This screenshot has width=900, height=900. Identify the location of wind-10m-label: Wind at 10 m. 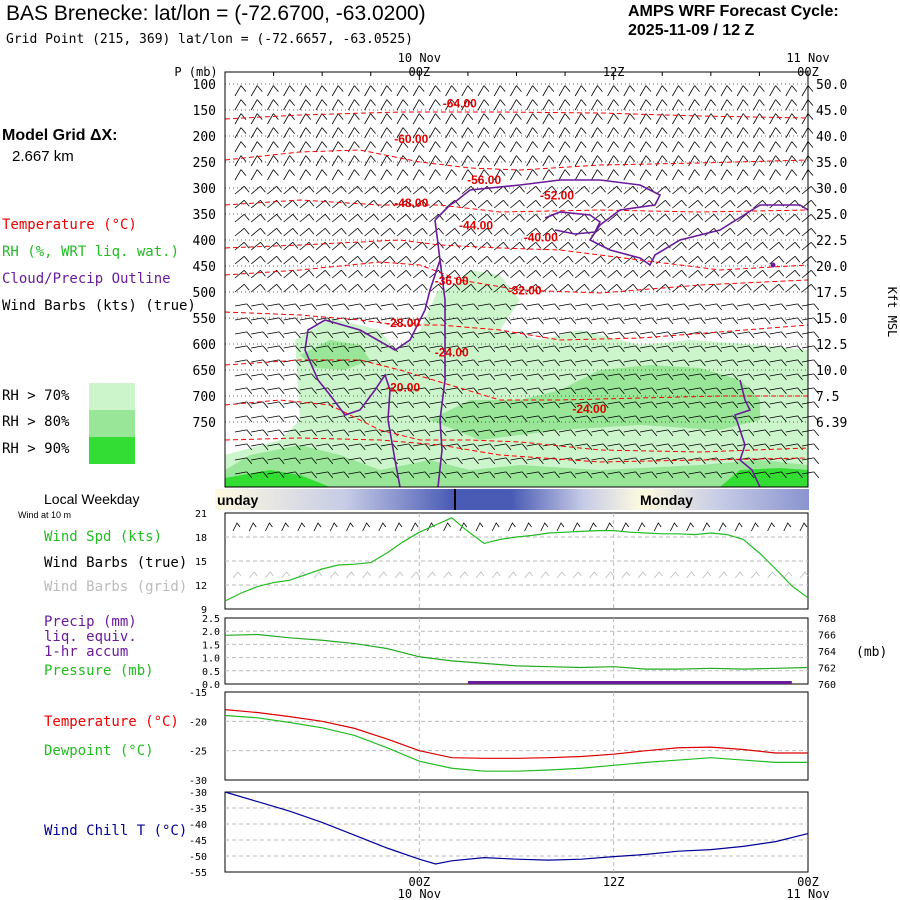
(45, 515).